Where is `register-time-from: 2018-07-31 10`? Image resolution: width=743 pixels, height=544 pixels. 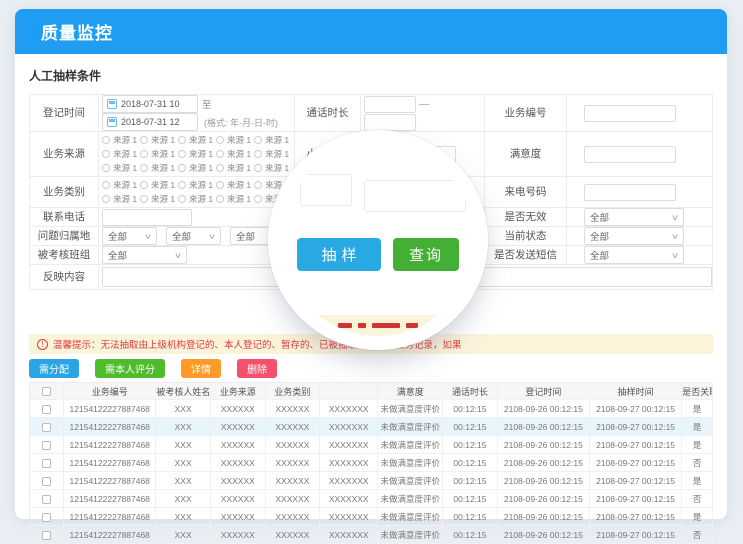 register-time-from: 2018-07-31 10 is located at coordinates (150, 104).